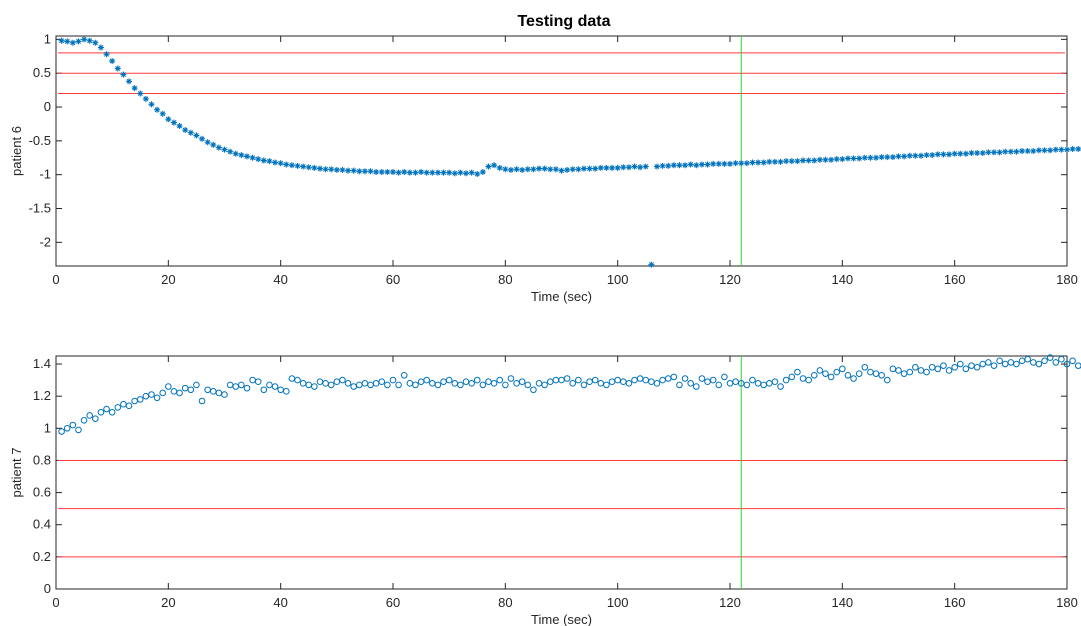 Image resolution: width=1081 pixels, height=626 pixels. Describe the element at coordinates (842, 602) in the screenshot. I see `x-tick-label: 140` at that location.